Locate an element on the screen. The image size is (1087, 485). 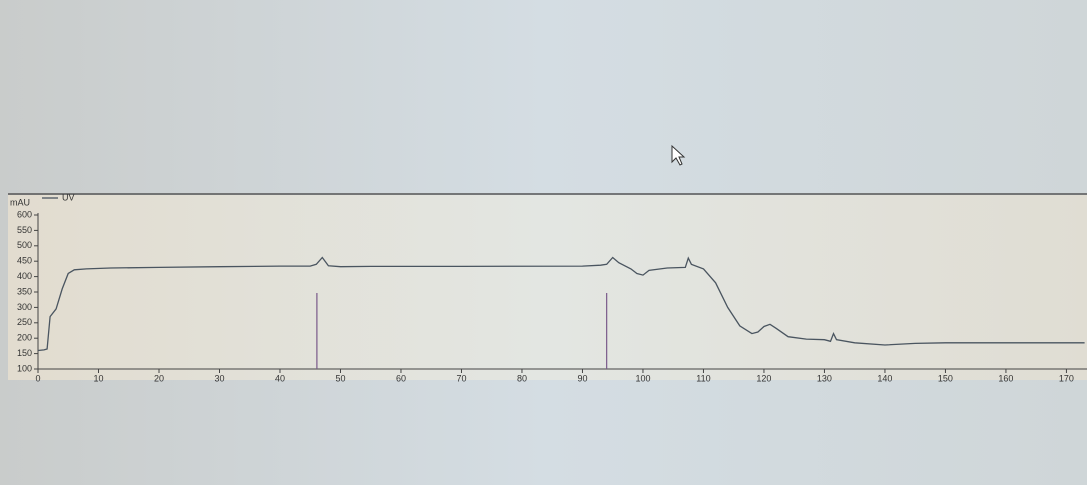
x-tick-label: 100 is located at coordinates (642, 378).